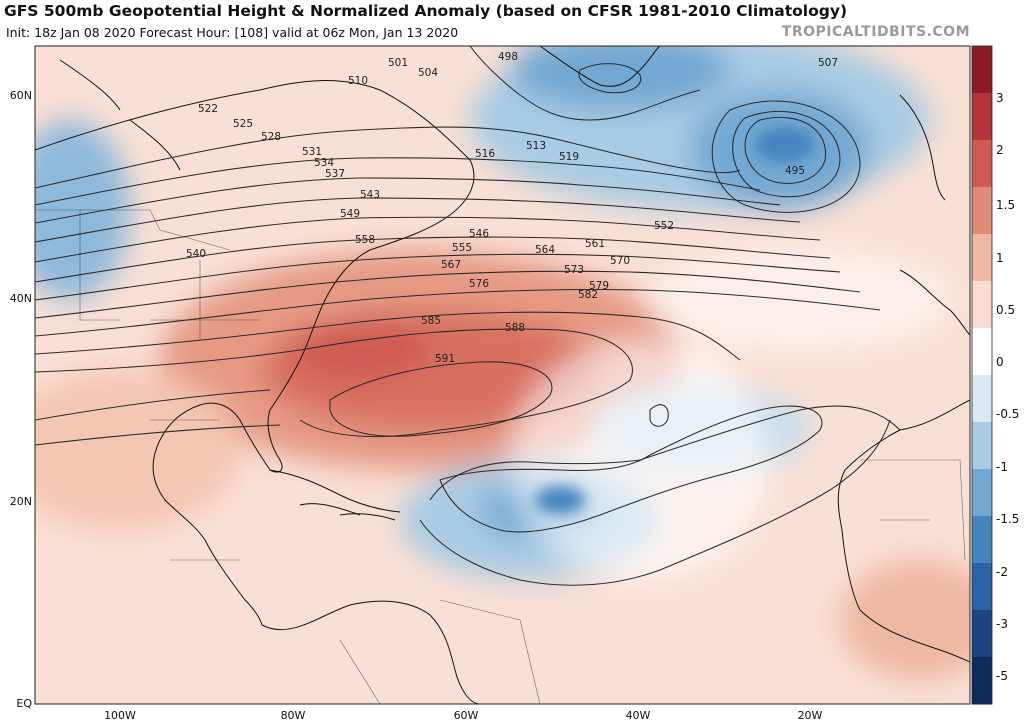  Describe the element at coordinates (20, 95) in the screenshot. I see `lat-label: 60N` at that location.